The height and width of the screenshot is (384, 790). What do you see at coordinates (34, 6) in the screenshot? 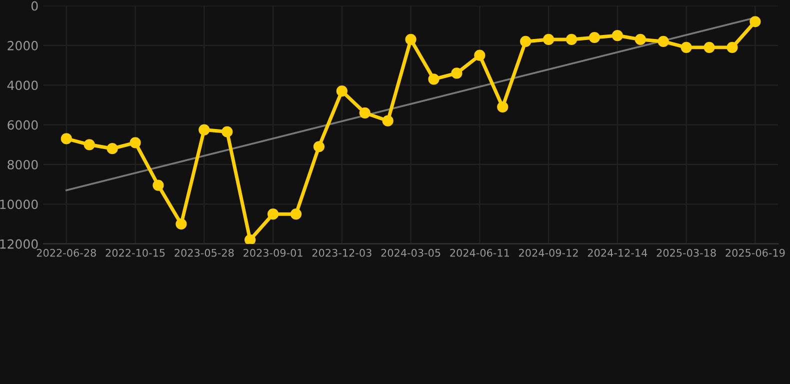
I see `y-tick-label: 0` at bounding box center [34, 6].